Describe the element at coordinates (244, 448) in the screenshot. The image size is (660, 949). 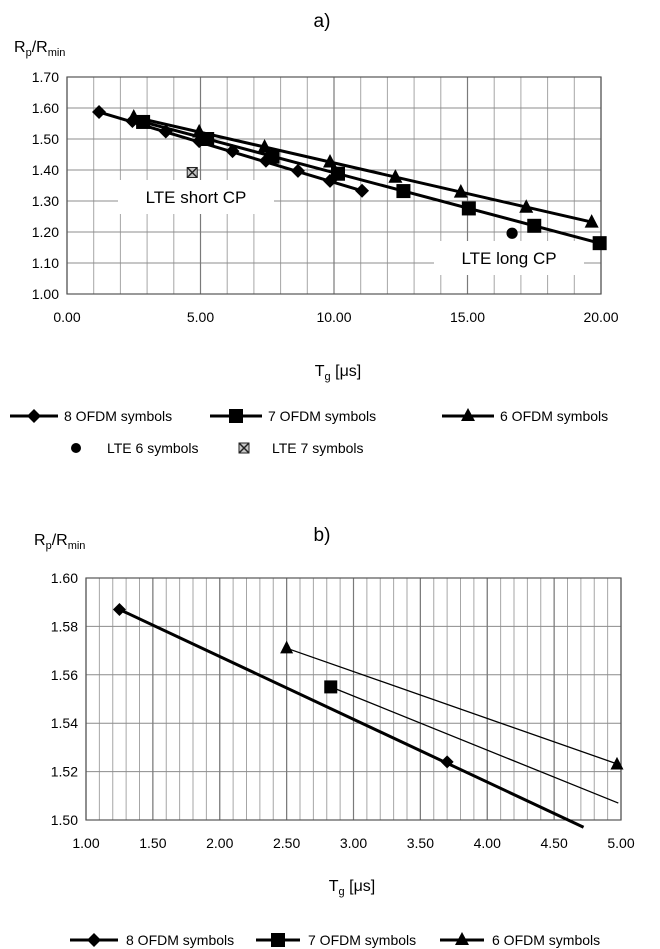
I see `legend-a-lte7-cross` at that location.